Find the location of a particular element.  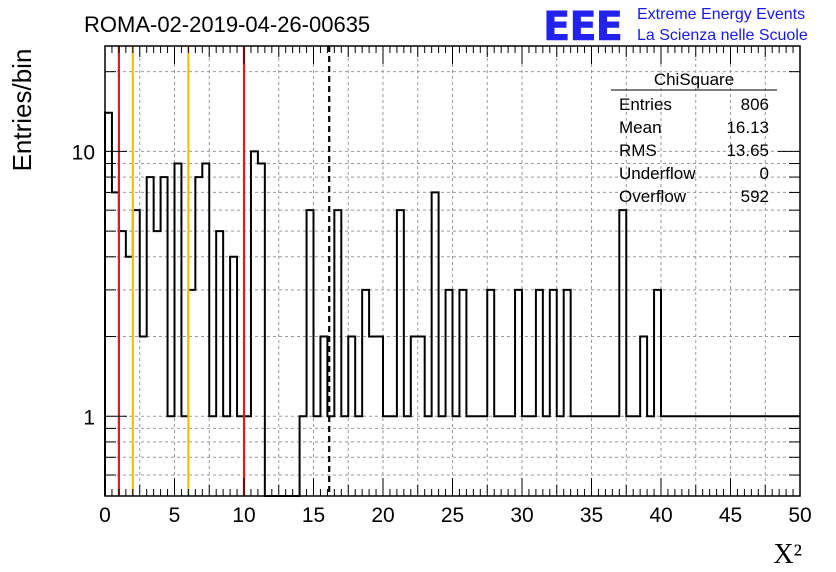

stats-label: Mean is located at coordinates (640, 127).